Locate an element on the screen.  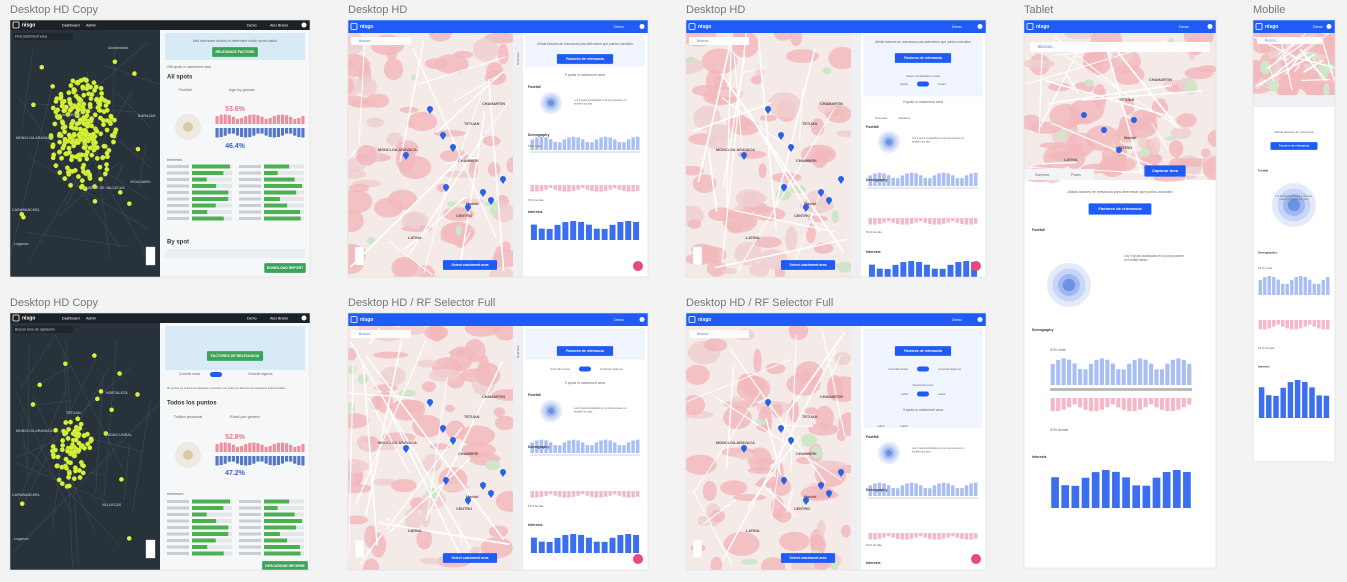
button-label: DESCARGAR INFORME is located at coordinates (285, 566).